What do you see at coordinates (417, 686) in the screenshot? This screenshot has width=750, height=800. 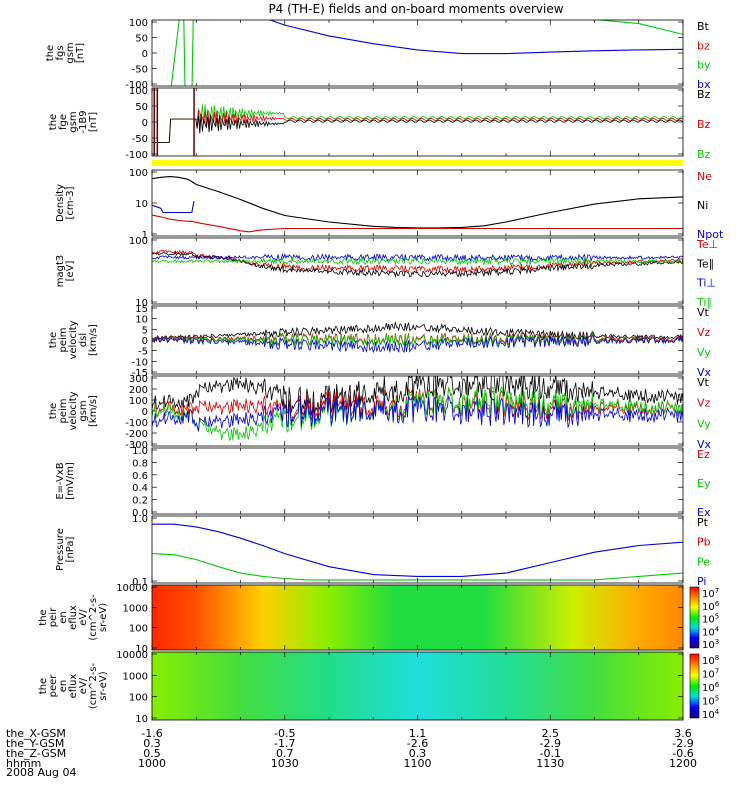 I see `spectrogram-electron_spectrogram` at bounding box center [417, 686].